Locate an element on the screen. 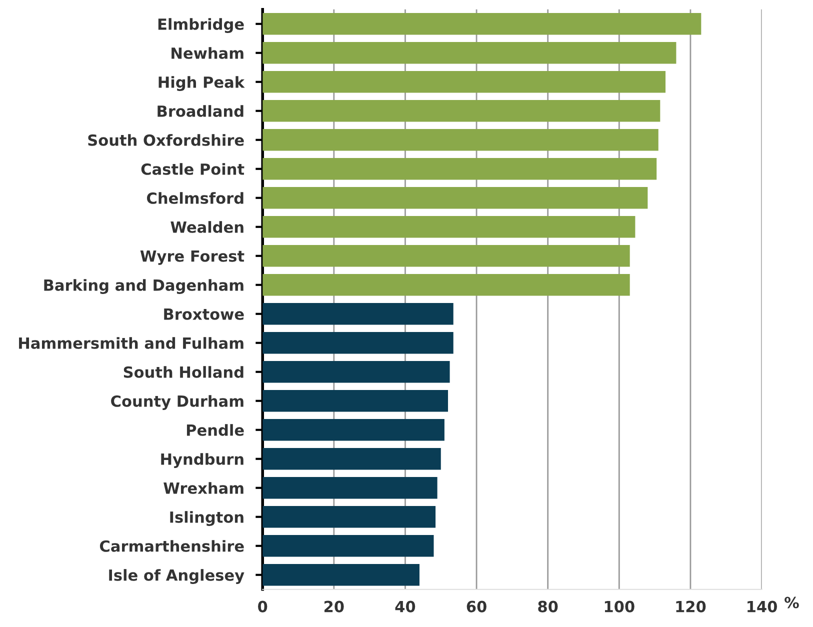  y-tick-label: Islington is located at coordinates (207, 518).